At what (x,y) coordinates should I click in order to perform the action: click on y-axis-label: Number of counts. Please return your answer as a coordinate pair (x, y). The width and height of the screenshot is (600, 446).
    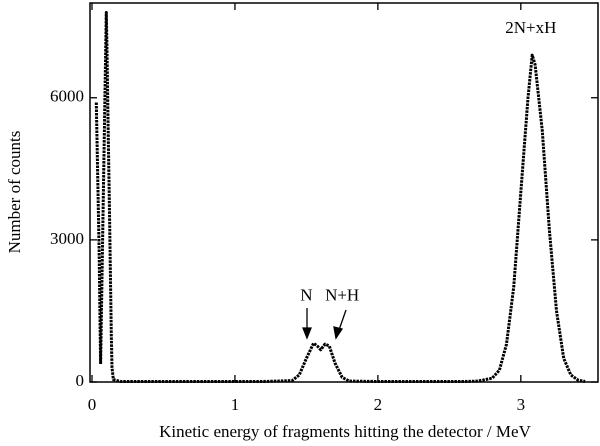
    Looking at the image, I should click on (14, 192).